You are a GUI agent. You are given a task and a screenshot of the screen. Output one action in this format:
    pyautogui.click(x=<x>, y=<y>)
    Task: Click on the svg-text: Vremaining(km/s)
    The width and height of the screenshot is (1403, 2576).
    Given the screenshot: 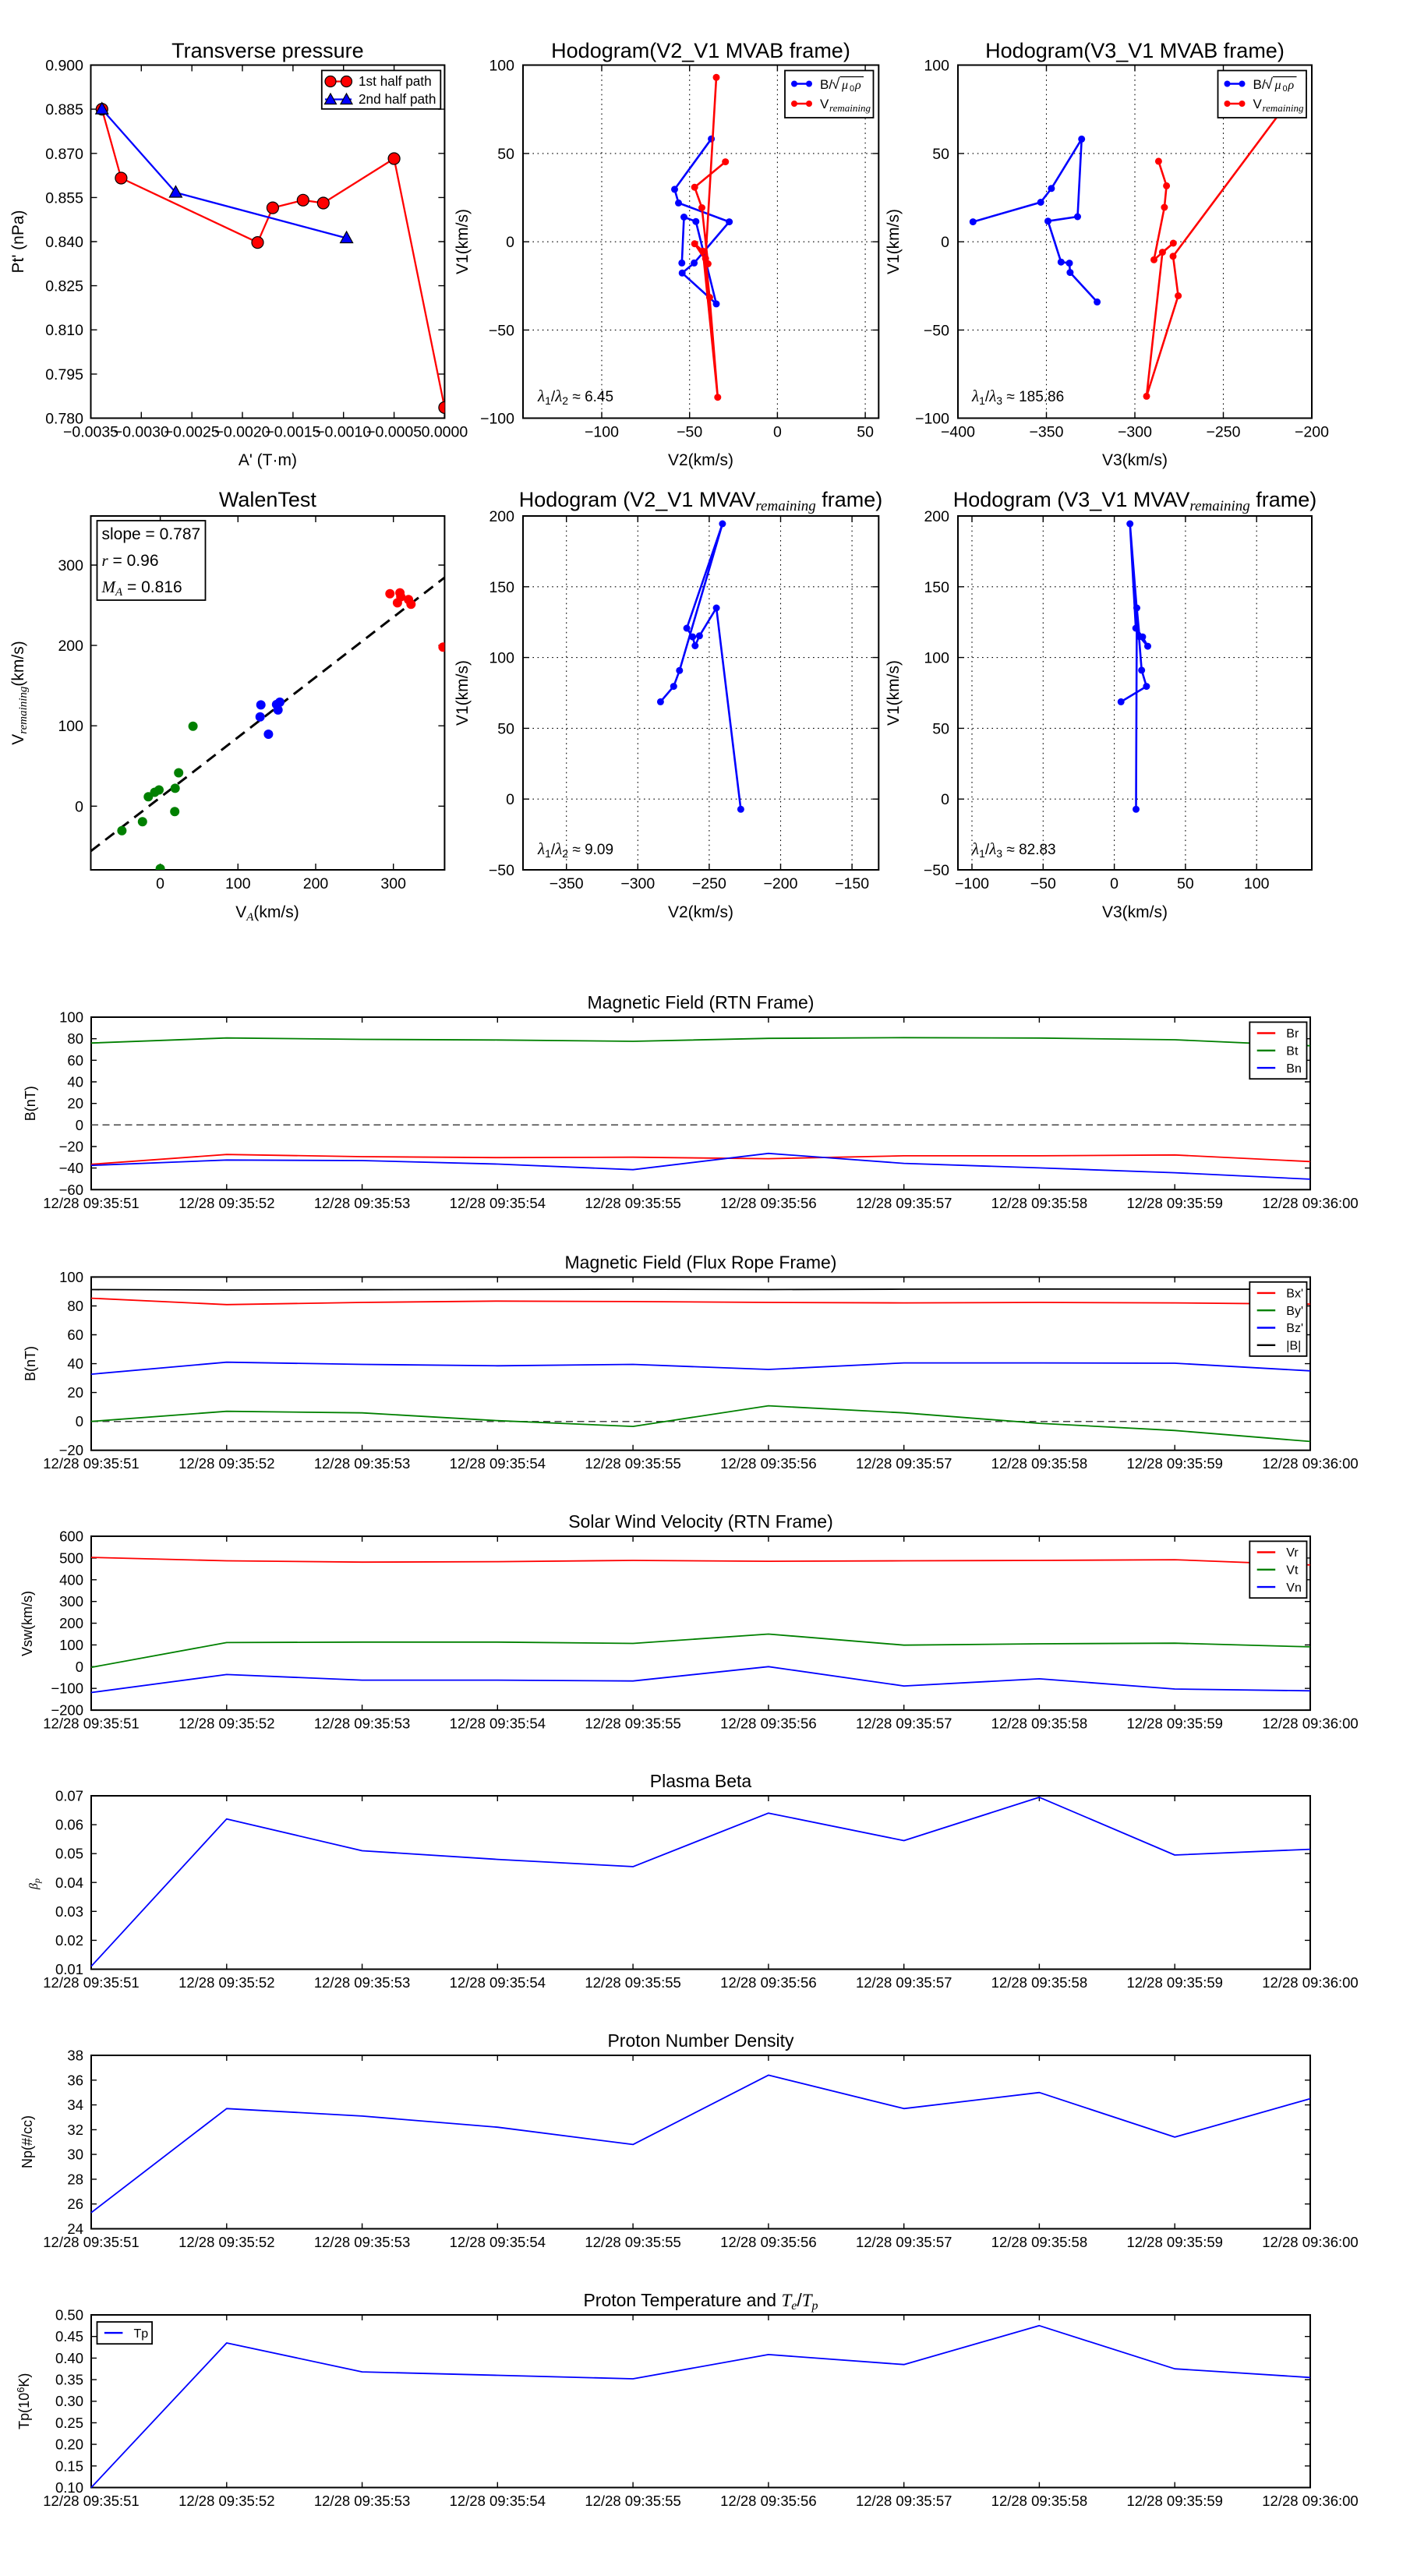 What is the action you would take?
    pyautogui.click(x=19, y=692)
    